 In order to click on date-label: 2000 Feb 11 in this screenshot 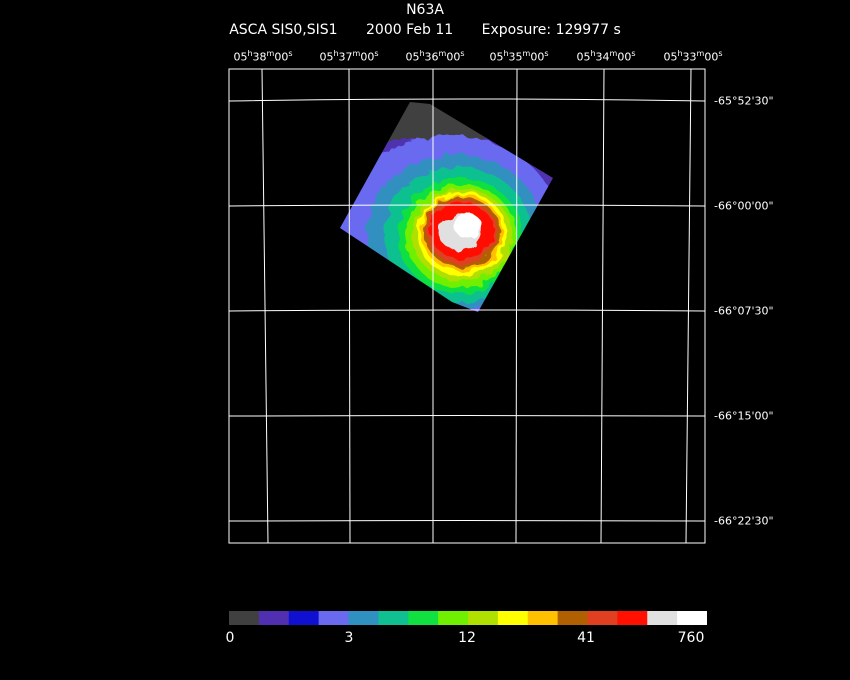, I will do `click(410, 30)`.